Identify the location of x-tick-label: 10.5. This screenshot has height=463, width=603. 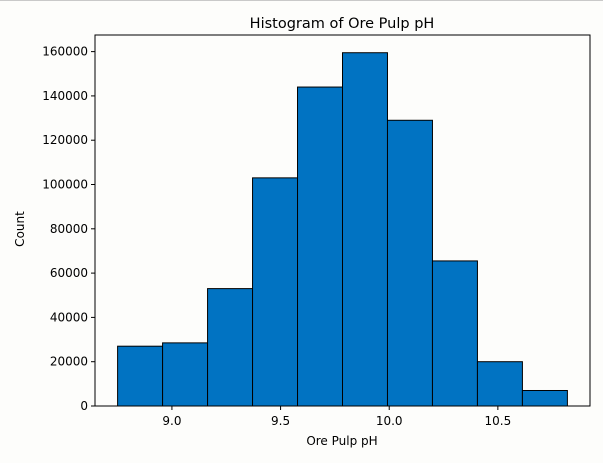
(498, 421).